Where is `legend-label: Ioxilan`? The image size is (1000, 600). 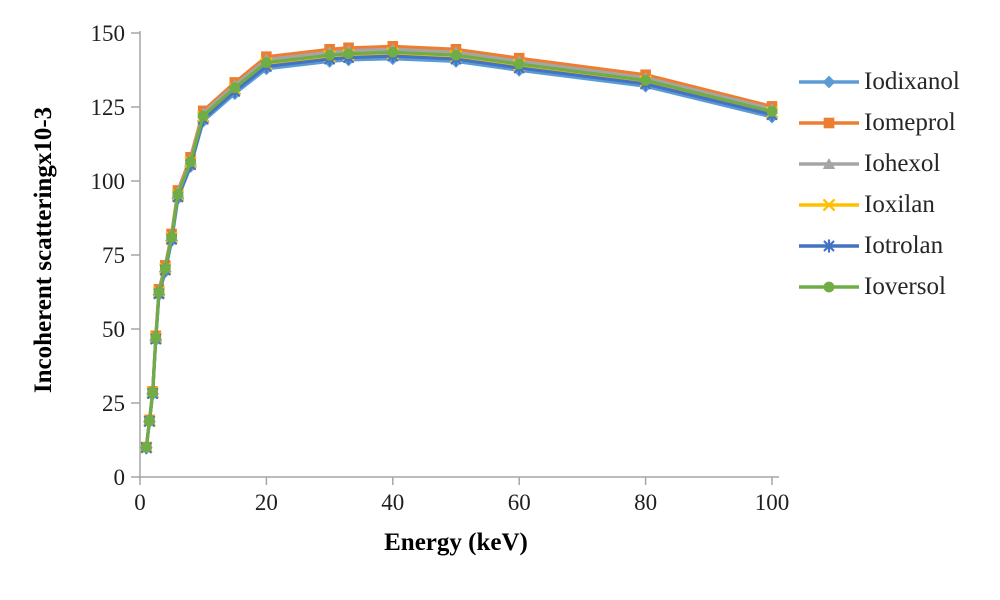
legend-label: Ioxilan is located at coordinates (899, 204).